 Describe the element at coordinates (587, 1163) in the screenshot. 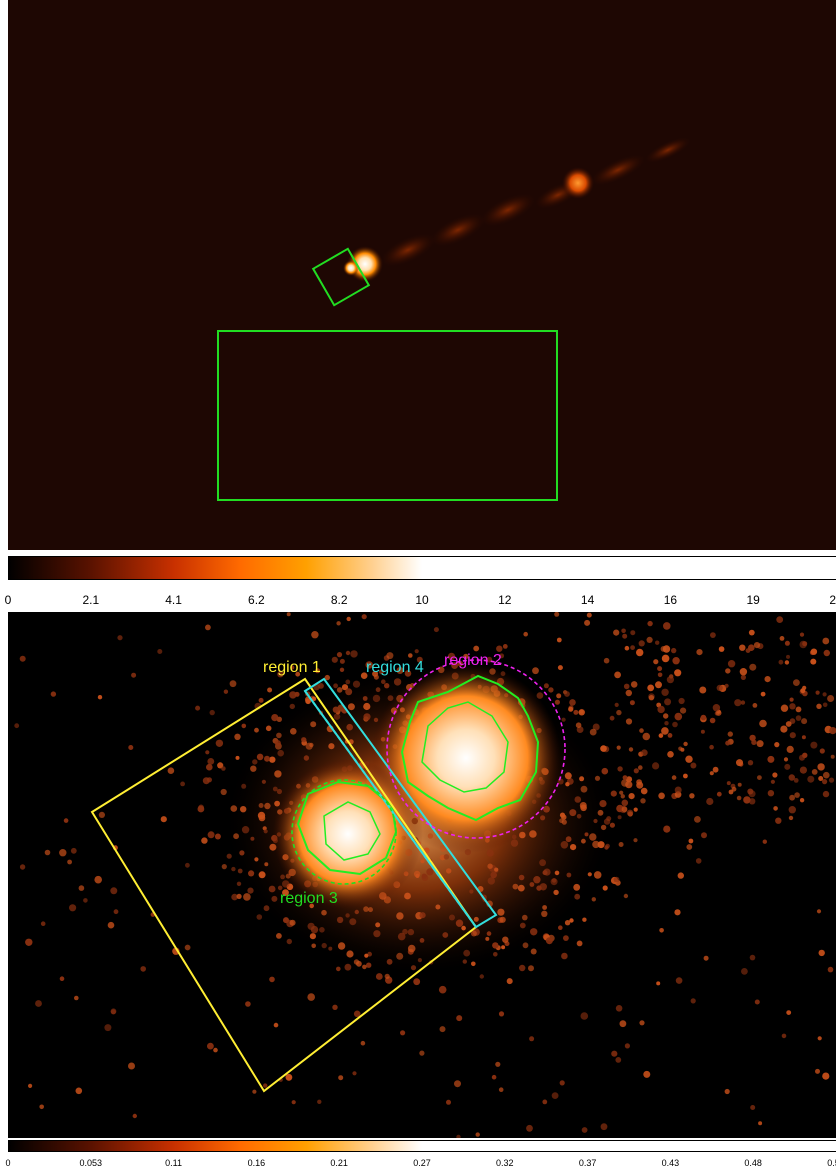

I see `colorbar-tick: 0.37` at that location.